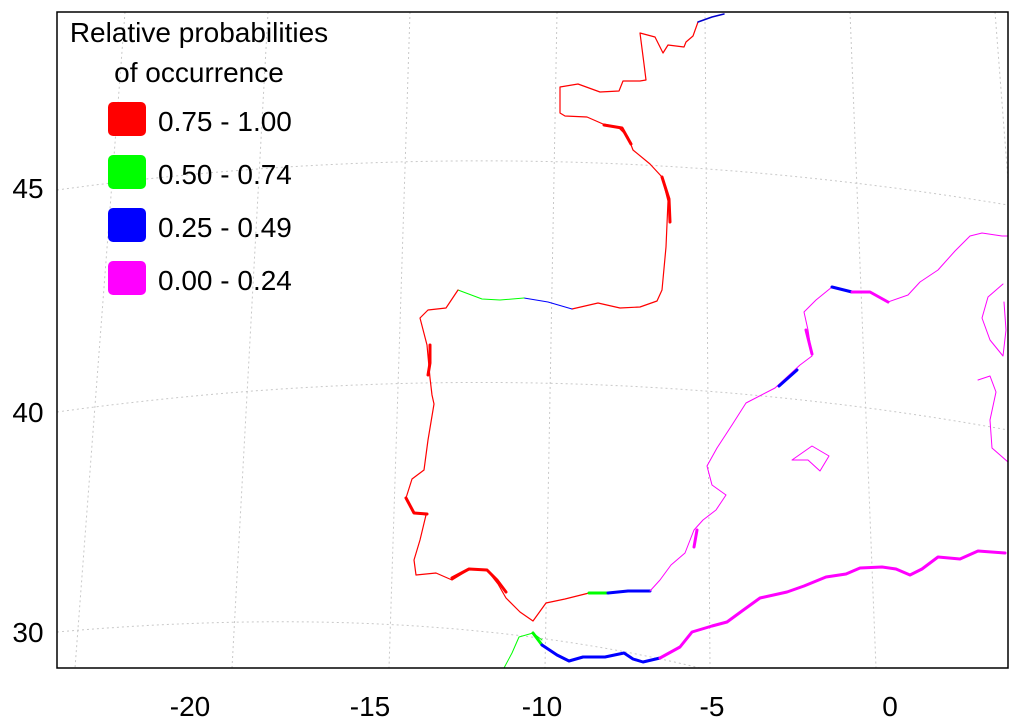 The height and width of the screenshot is (727, 1024). I want to click on legend-title: Relative probabilities, so click(199, 32).